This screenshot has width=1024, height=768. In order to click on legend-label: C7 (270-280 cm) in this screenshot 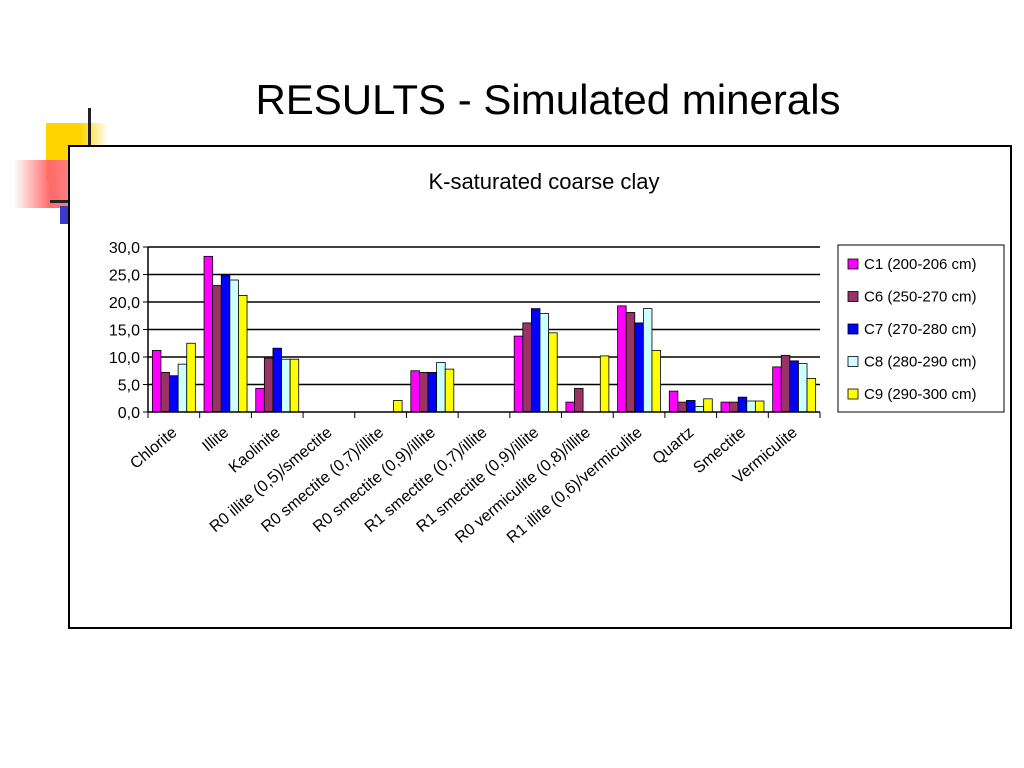, I will do `click(920, 329)`.